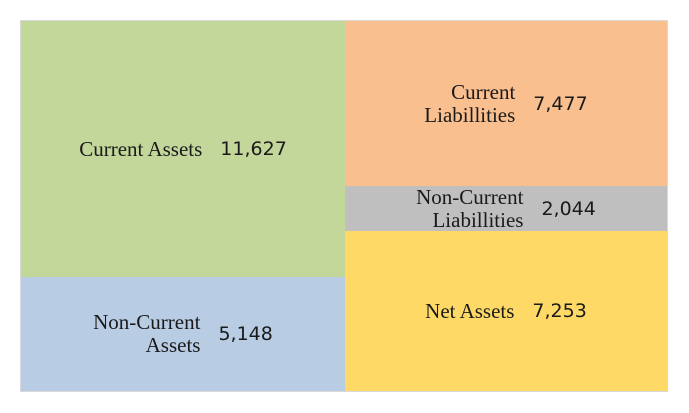  I want to click on current-assets-label: Current Assets, so click(141, 148).